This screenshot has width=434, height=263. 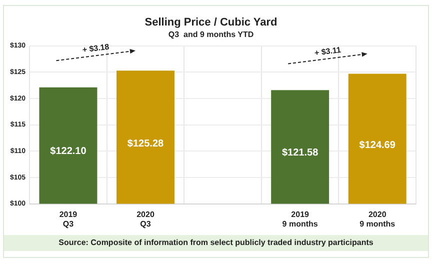 I want to click on x-tick-label: 2020 Q3, so click(x=145, y=219).